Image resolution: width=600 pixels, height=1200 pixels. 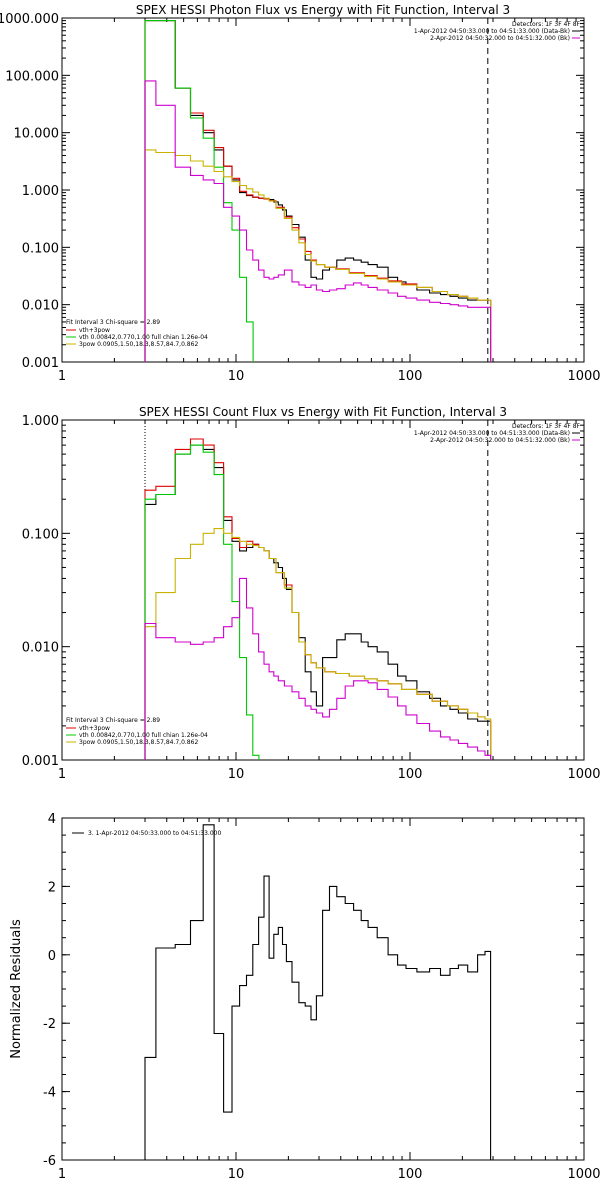 What do you see at coordinates (49, 1093) in the screenshot?
I see `y-tick-label: -4` at bounding box center [49, 1093].